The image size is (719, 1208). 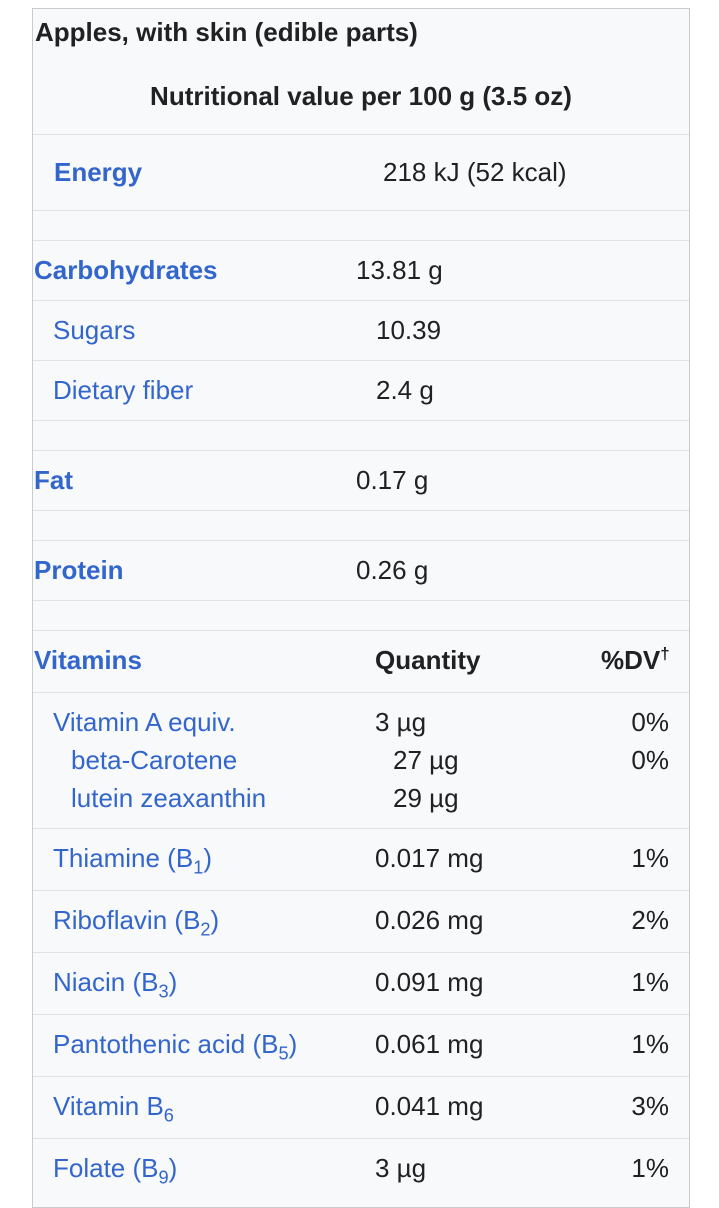 I want to click on thiamine-row-label: Thiamine (B1), so click(x=132, y=860).